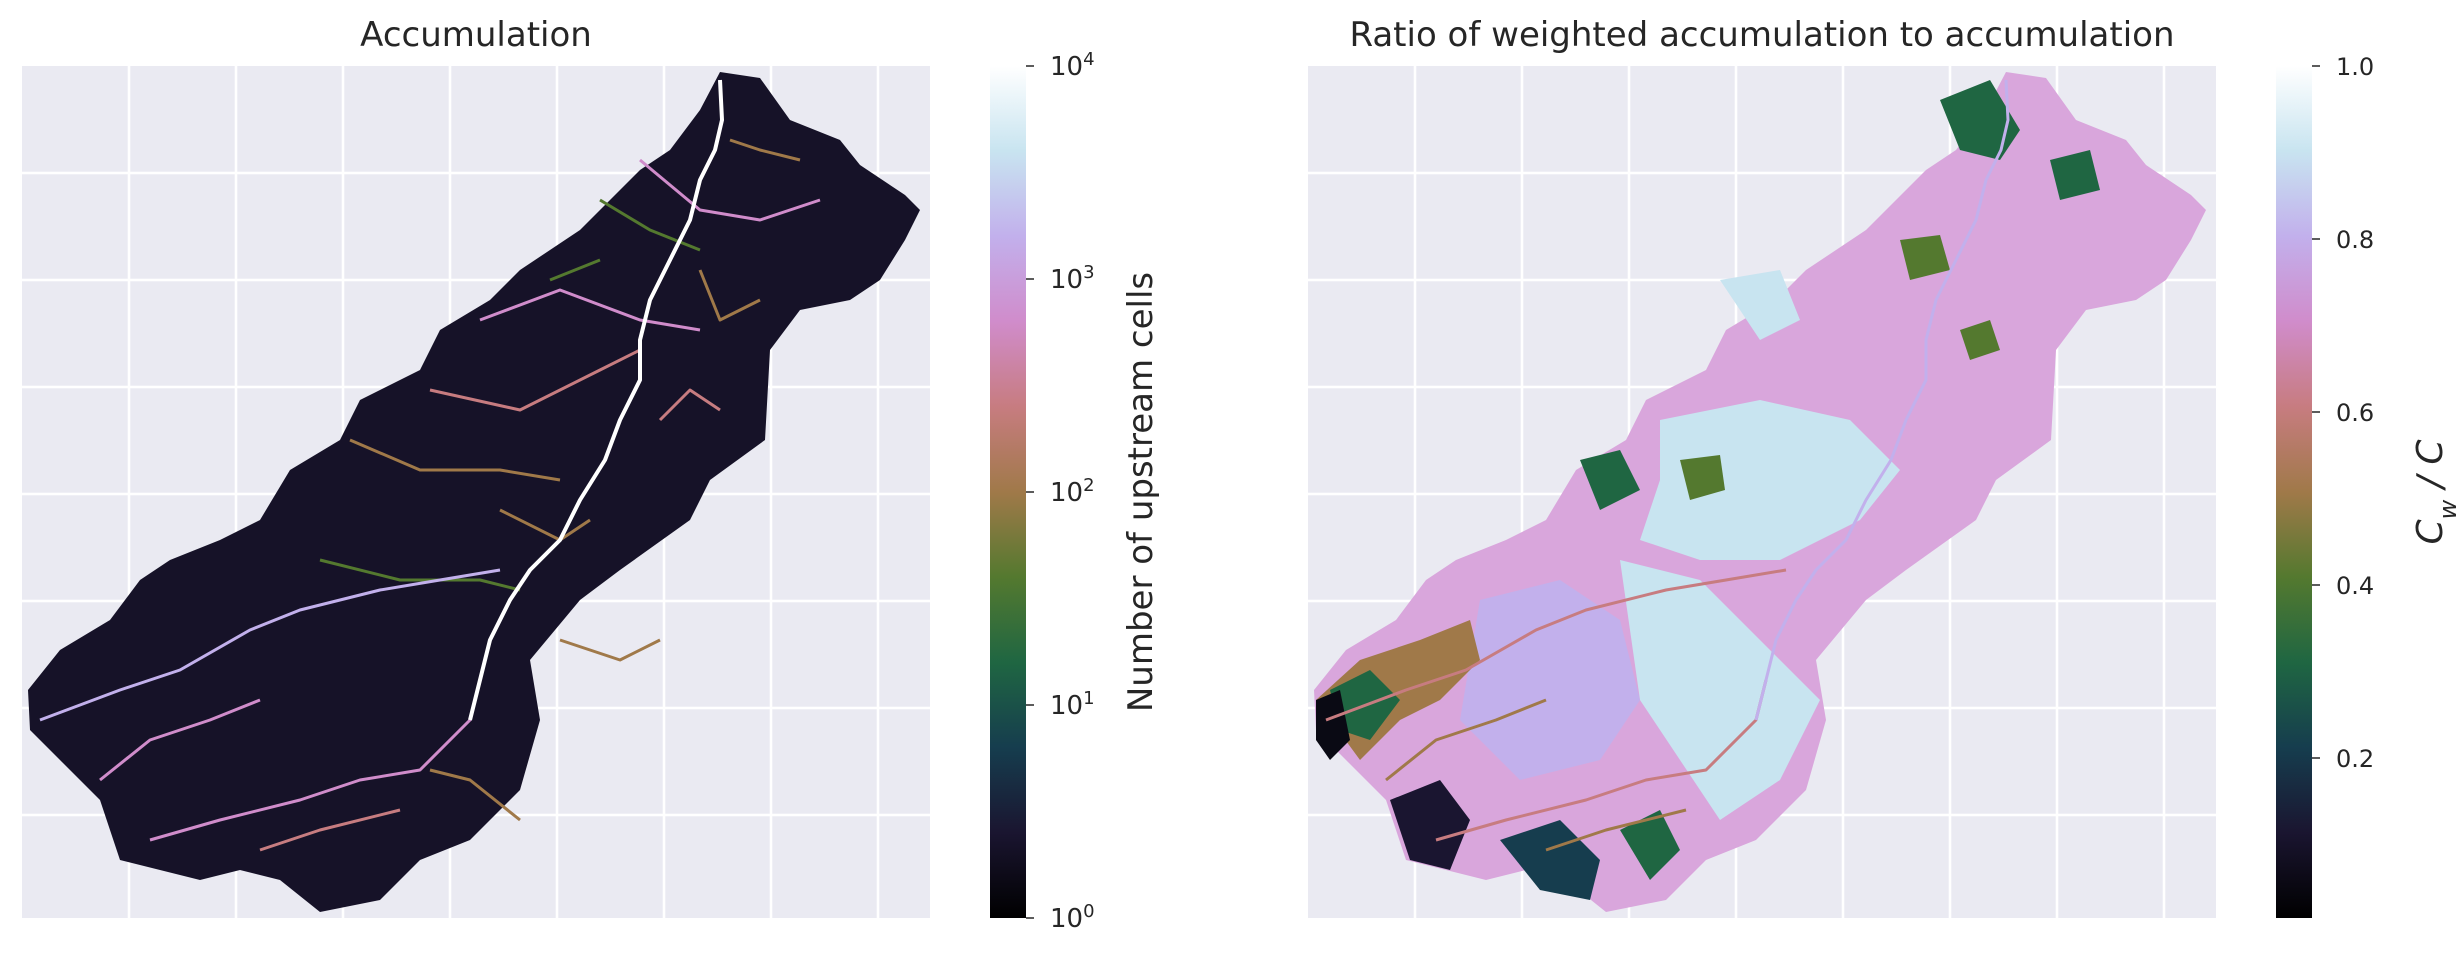 The width and height of the screenshot is (2456, 959). I want to click on colorbar-tick: 0.8, so click(2343, 240).